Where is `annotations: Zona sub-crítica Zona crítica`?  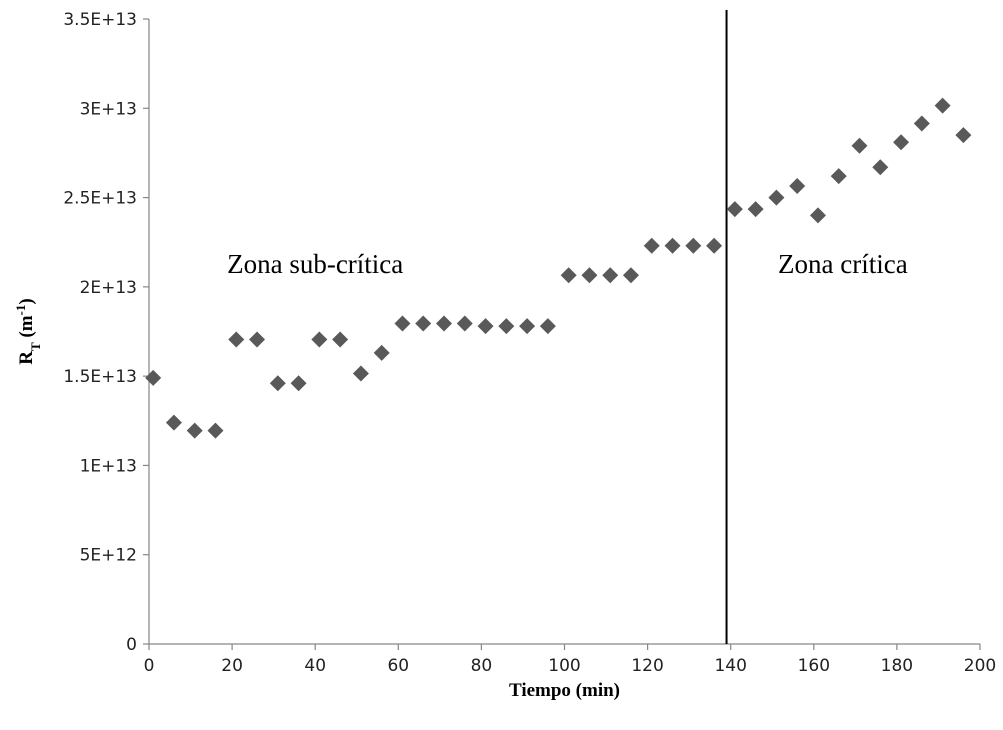
annotations: Zona sub-crítica Zona crítica is located at coordinates (567, 264).